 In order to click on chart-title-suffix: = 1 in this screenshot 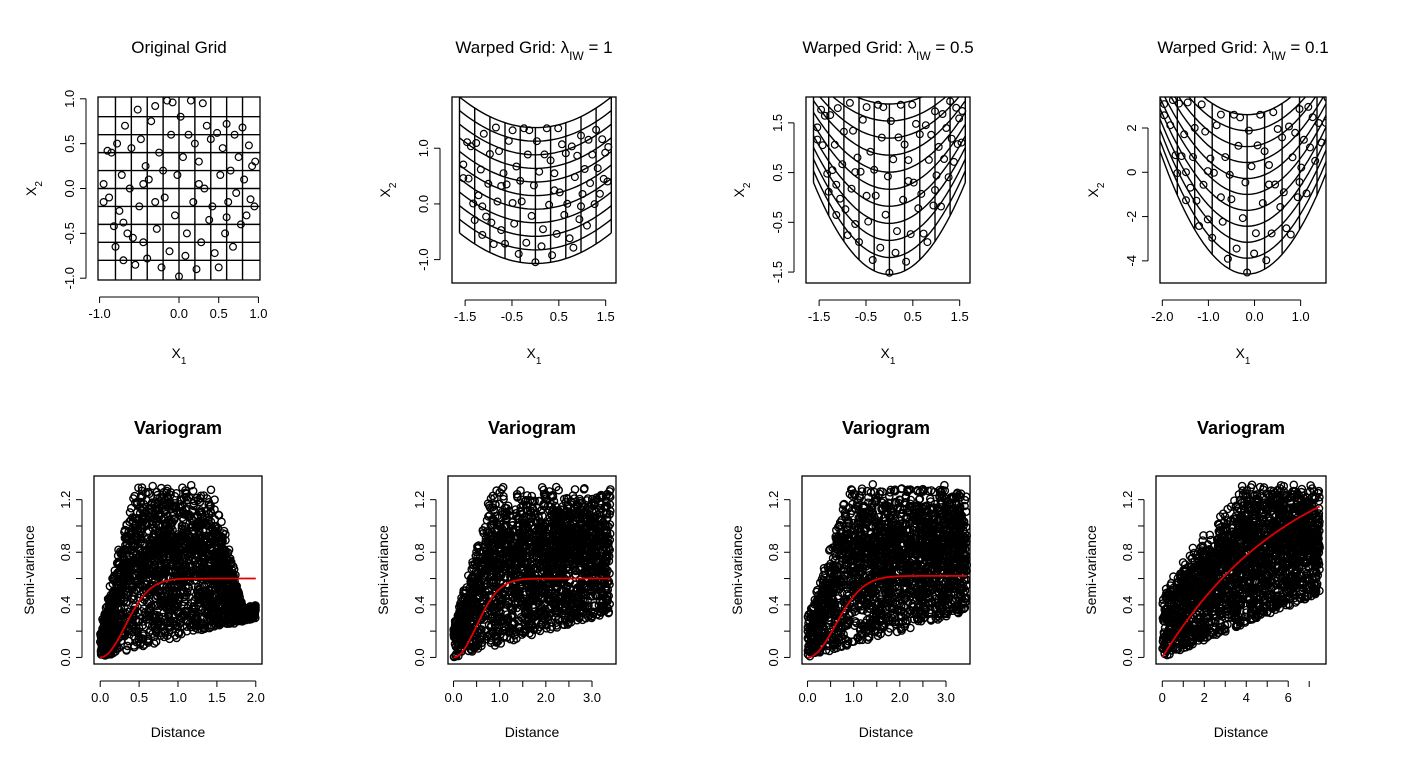, I will do `click(598, 47)`.